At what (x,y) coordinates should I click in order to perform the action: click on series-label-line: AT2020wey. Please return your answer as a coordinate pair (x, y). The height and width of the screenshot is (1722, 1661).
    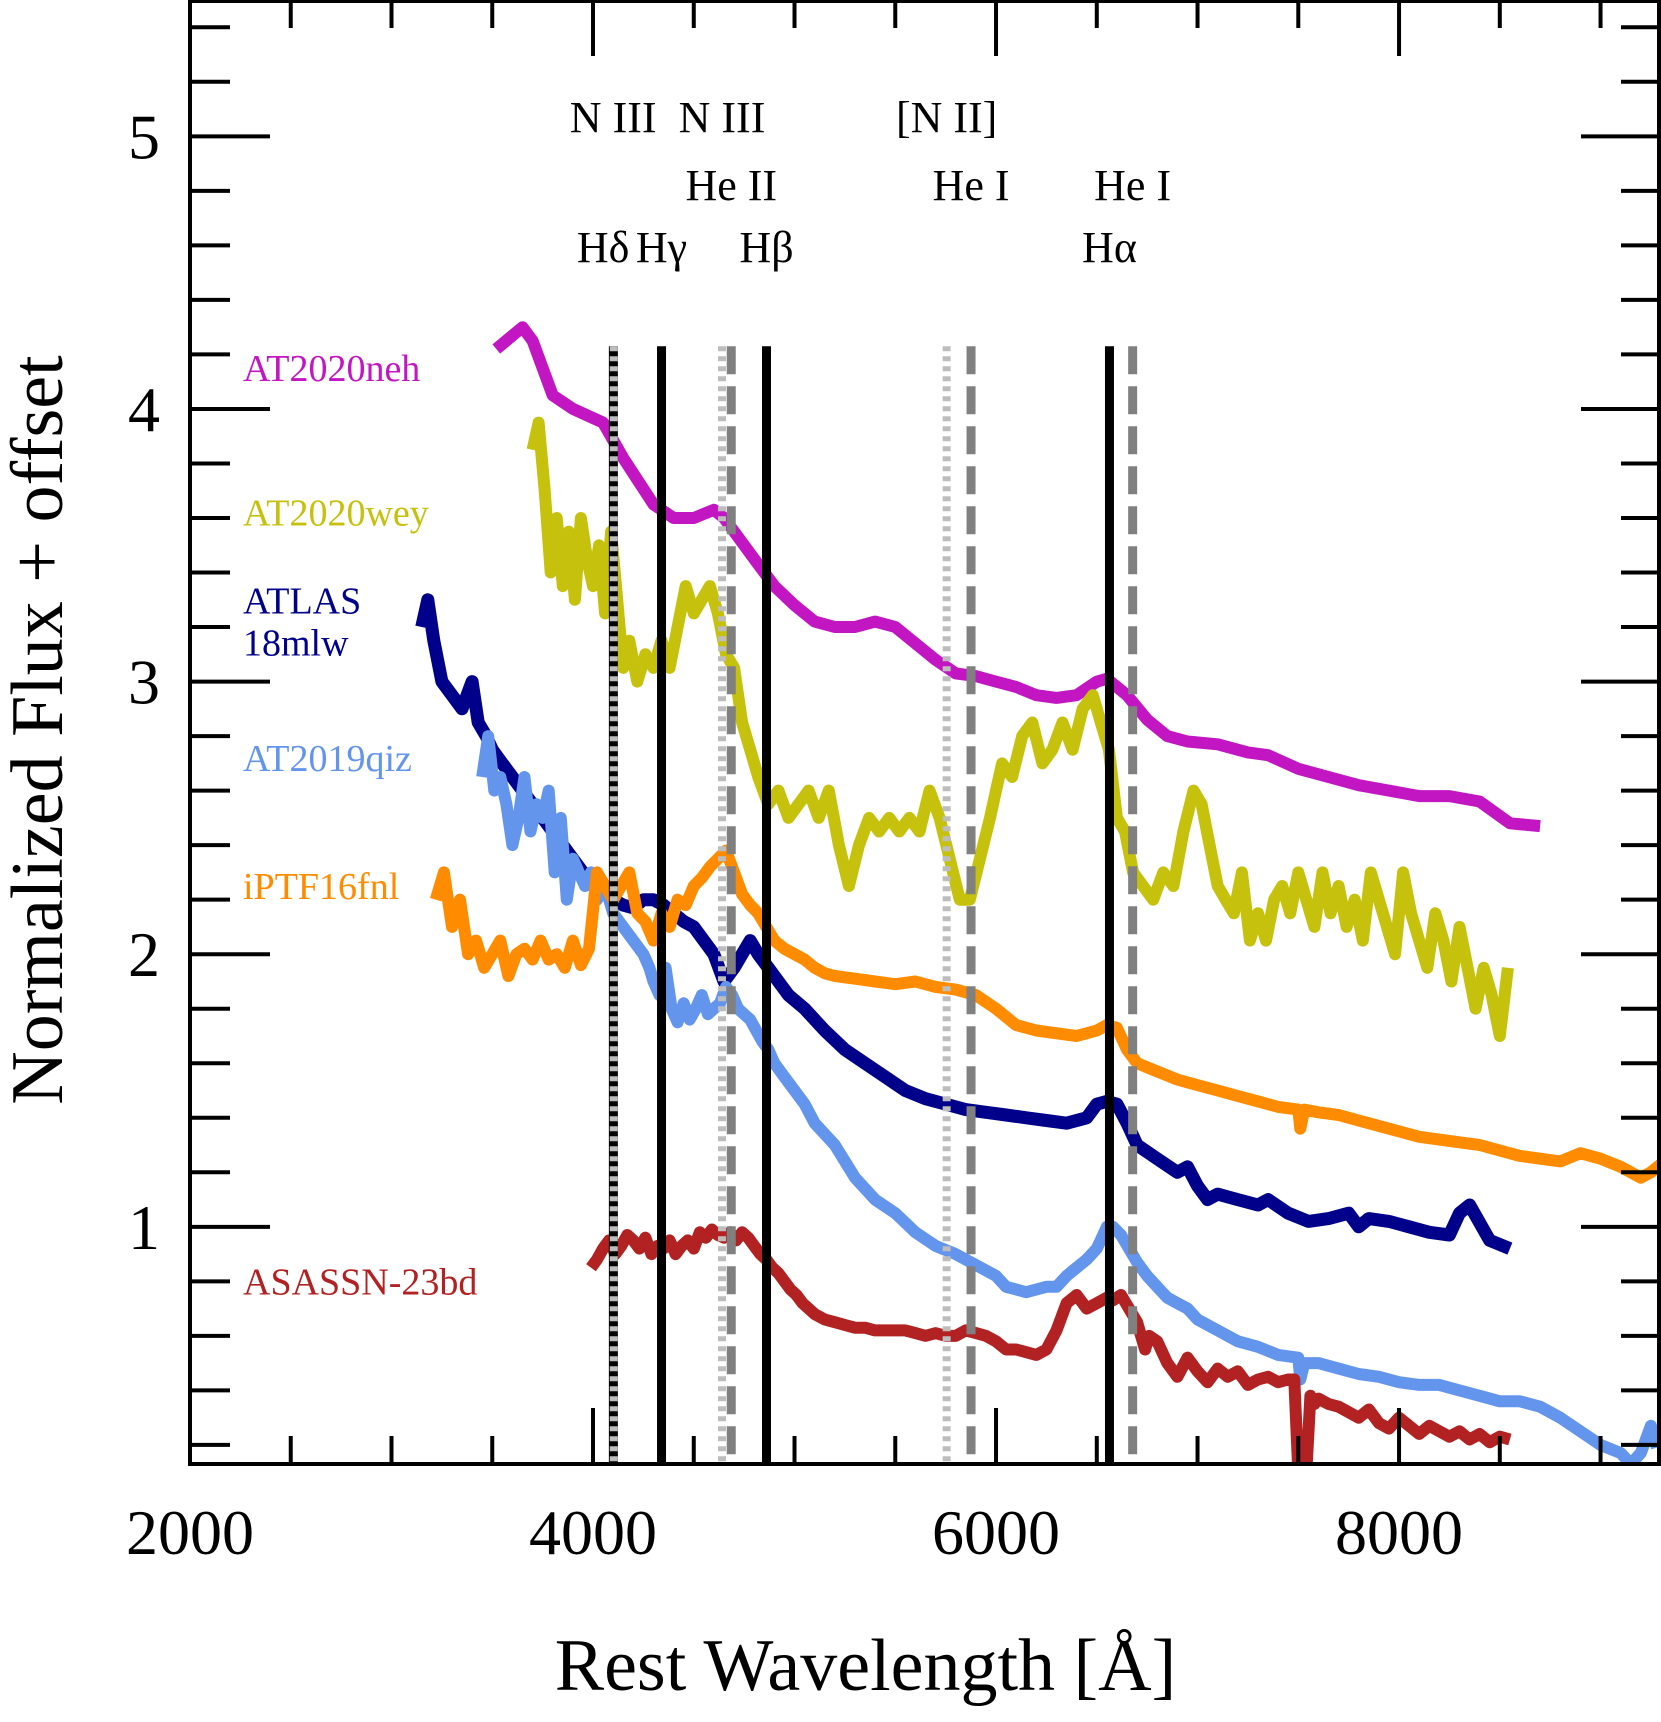
    Looking at the image, I should click on (336, 514).